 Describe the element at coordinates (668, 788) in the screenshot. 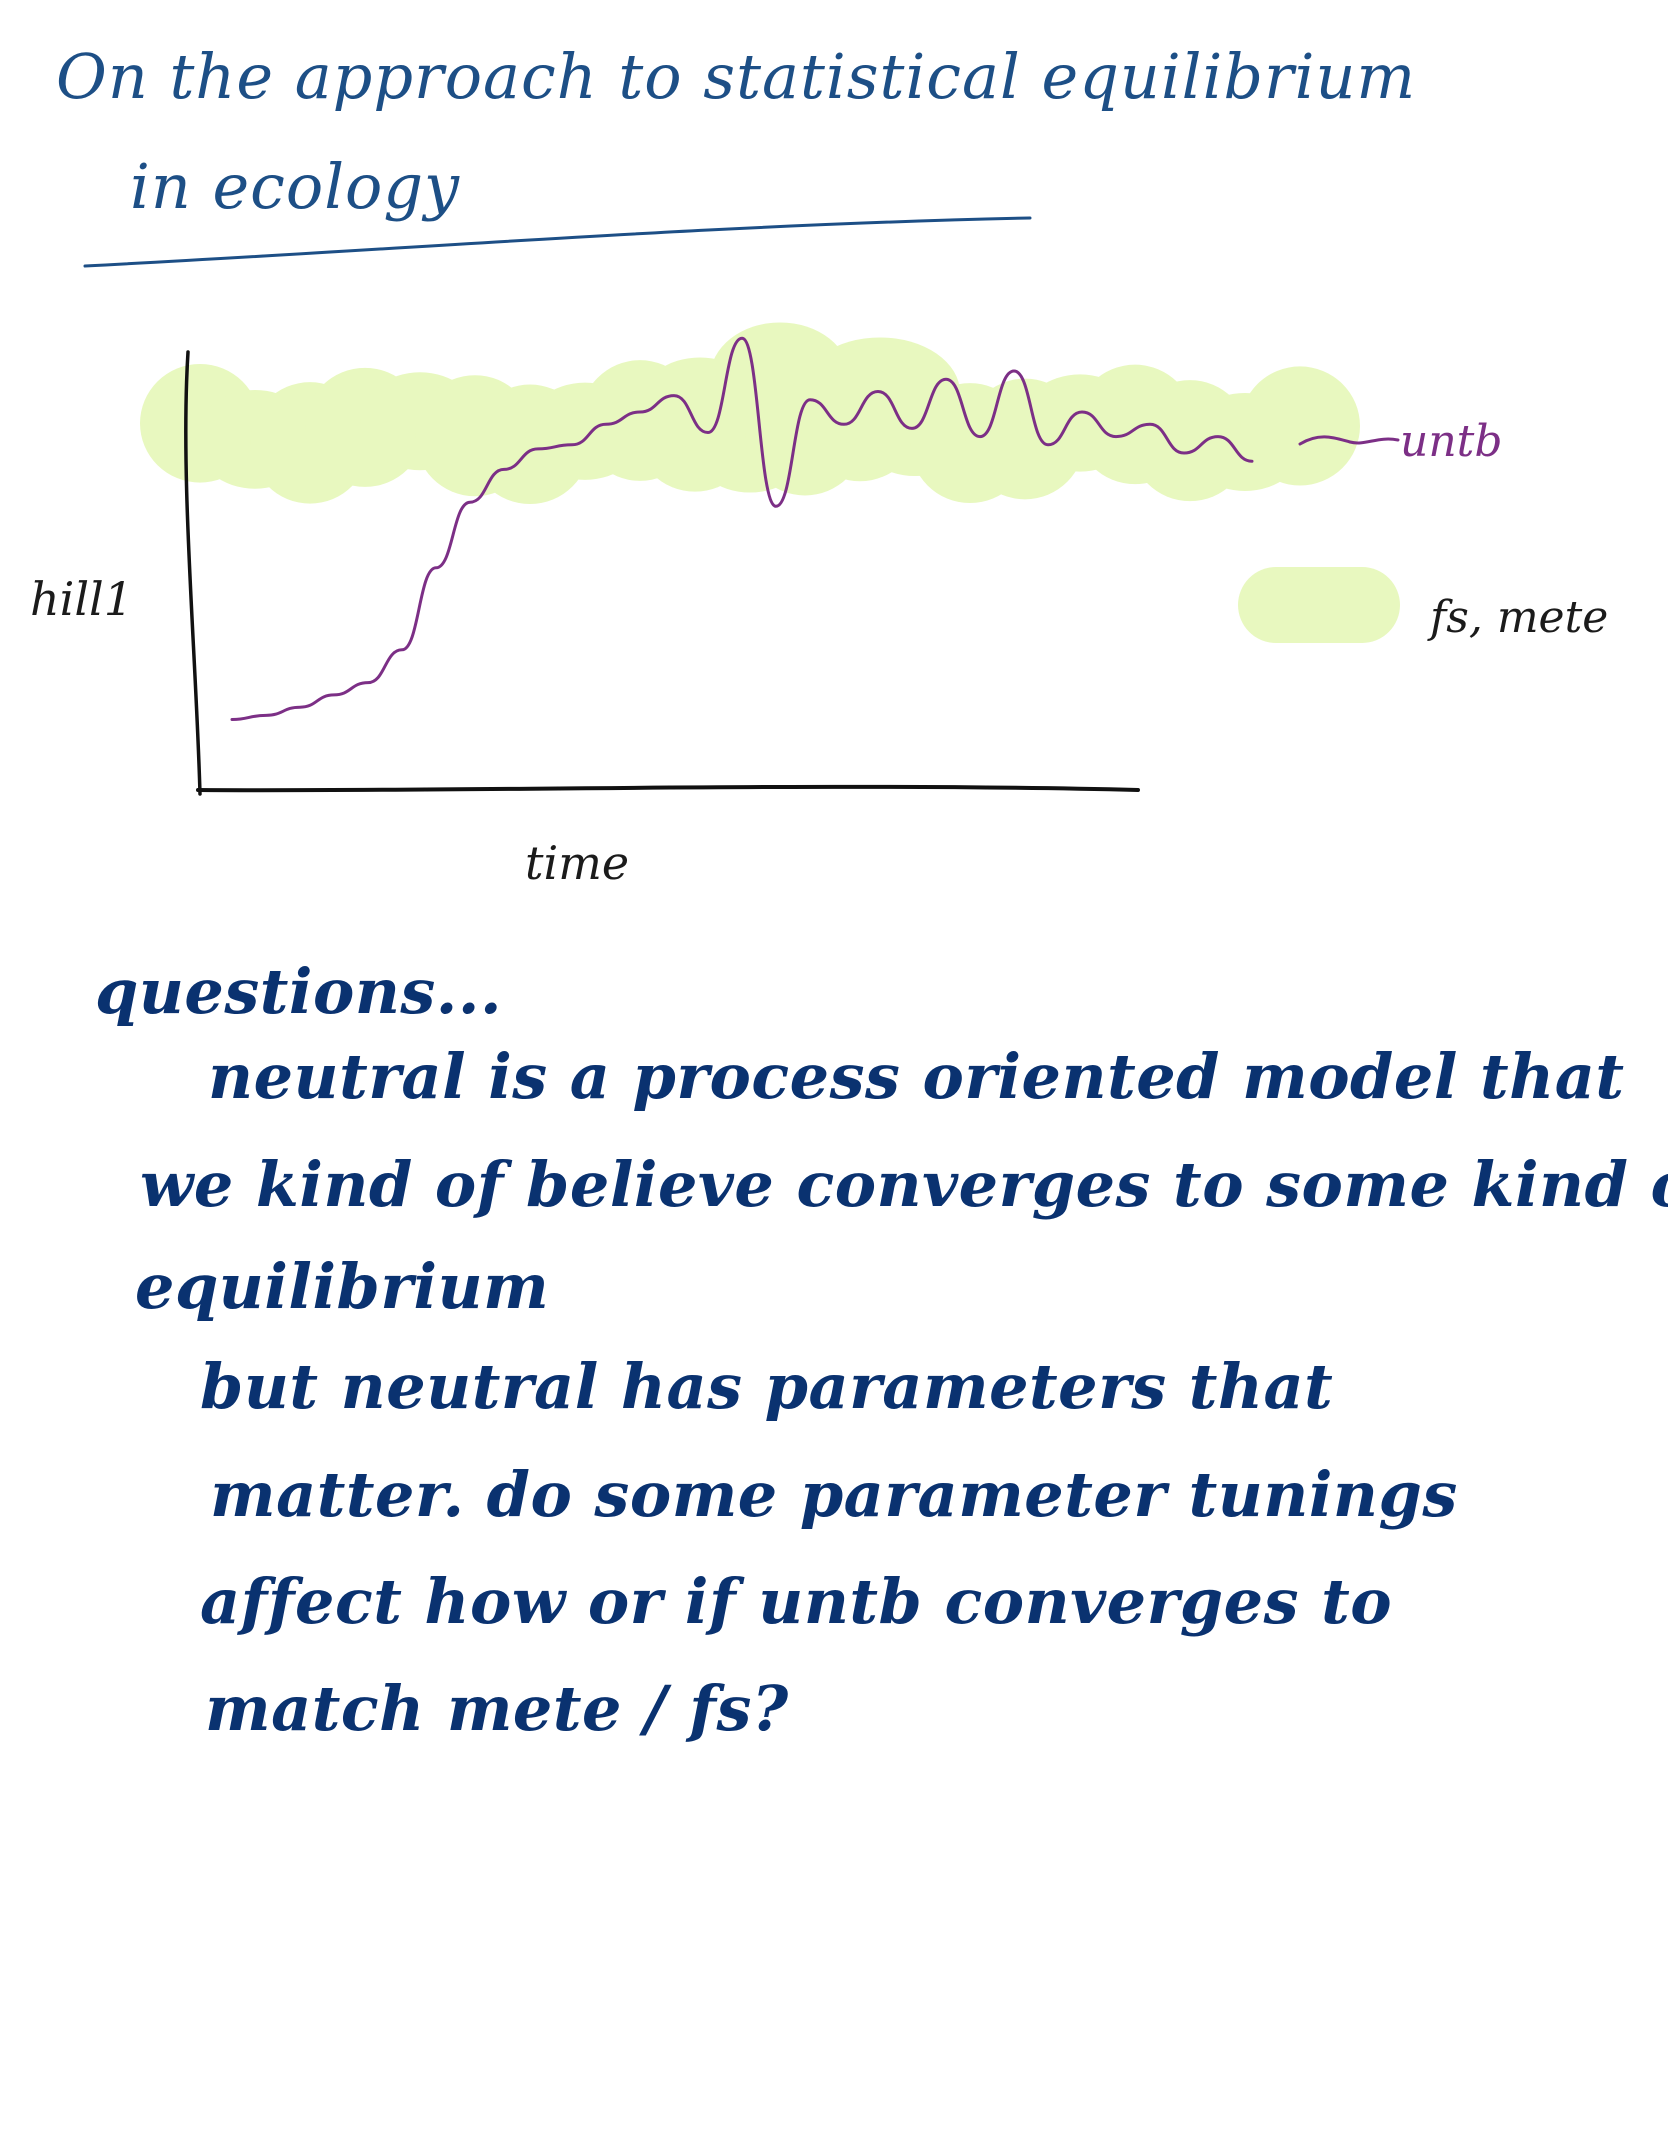

I see `x-axis` at that location.